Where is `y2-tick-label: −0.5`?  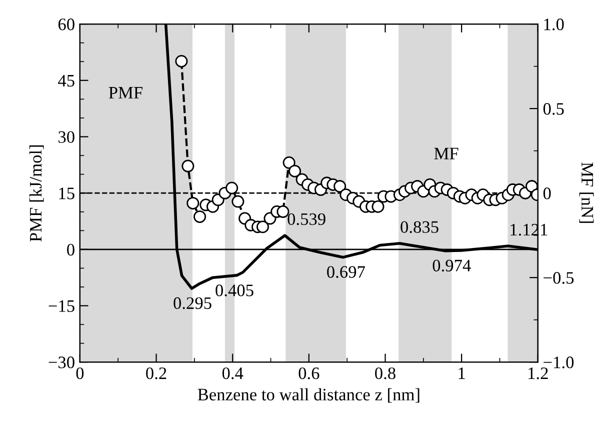
y2-tick-label: −0.5 is located at coordinates (559, 278).